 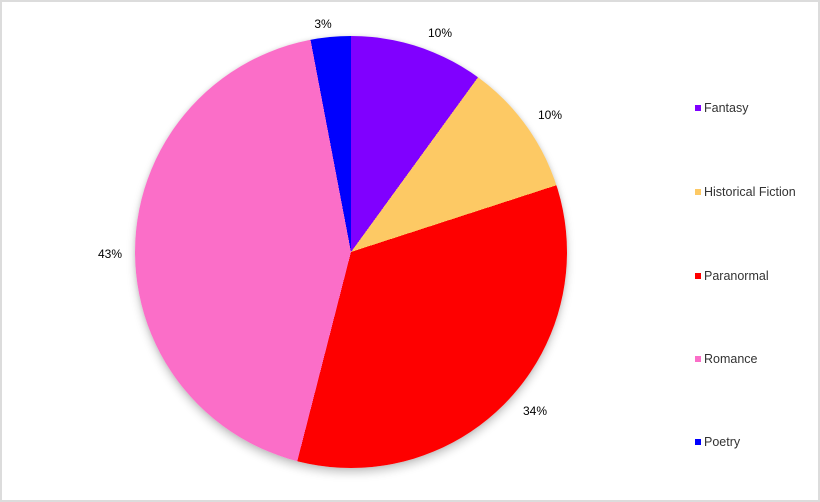 What do you see at coordinates (698, 108) in the screenshot?
I see `legend-swatch-fantasy` at bounding box center [698, 108].